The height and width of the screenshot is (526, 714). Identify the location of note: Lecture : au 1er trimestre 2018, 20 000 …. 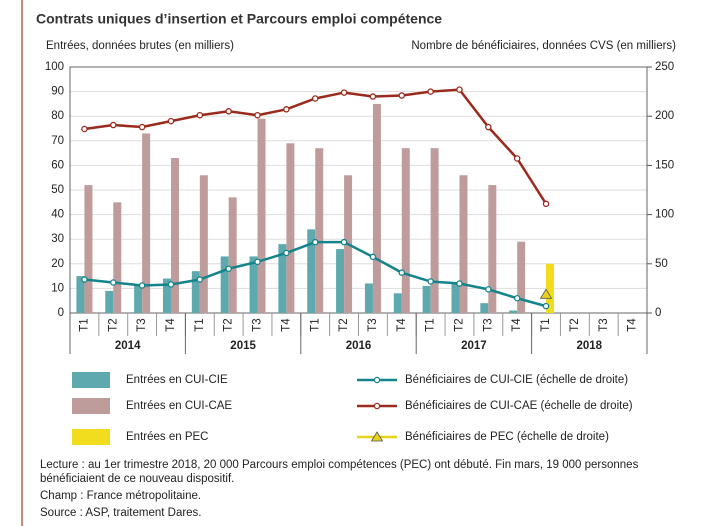
(339, 465).